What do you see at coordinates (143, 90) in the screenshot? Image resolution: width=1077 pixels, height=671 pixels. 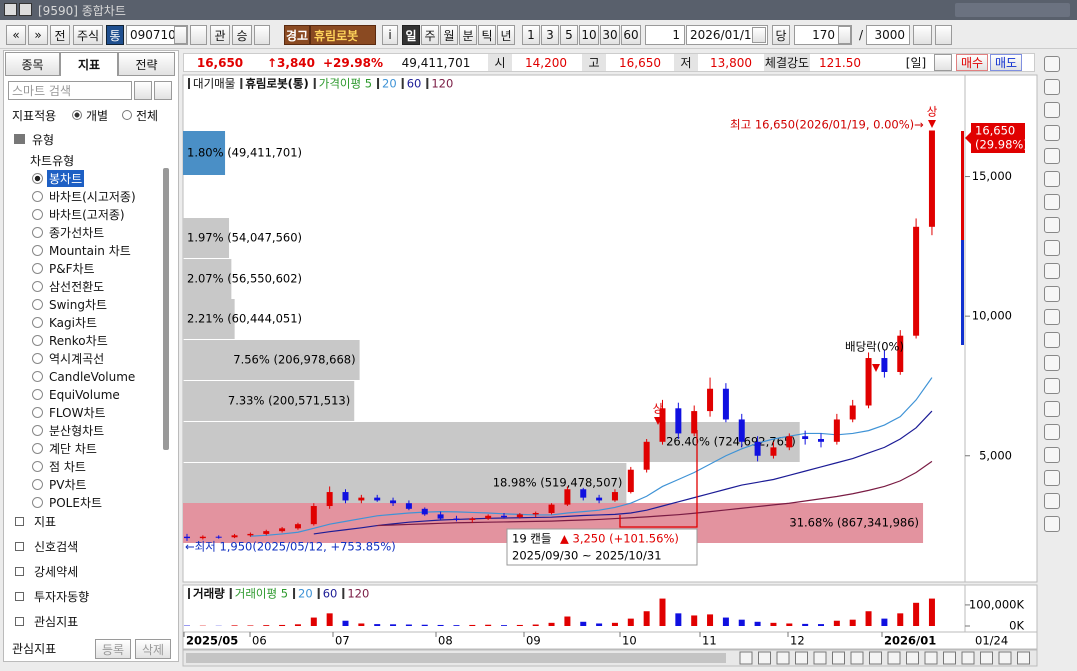 I see `search-icon` at bounding box center [143, 90].